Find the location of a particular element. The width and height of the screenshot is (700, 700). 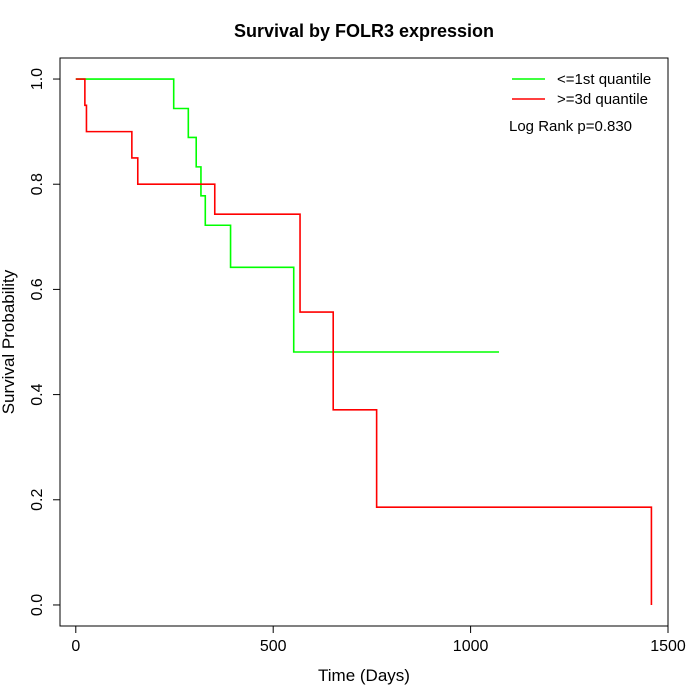

y-tick-label: 0.4 is located at coordinates (37, 394).